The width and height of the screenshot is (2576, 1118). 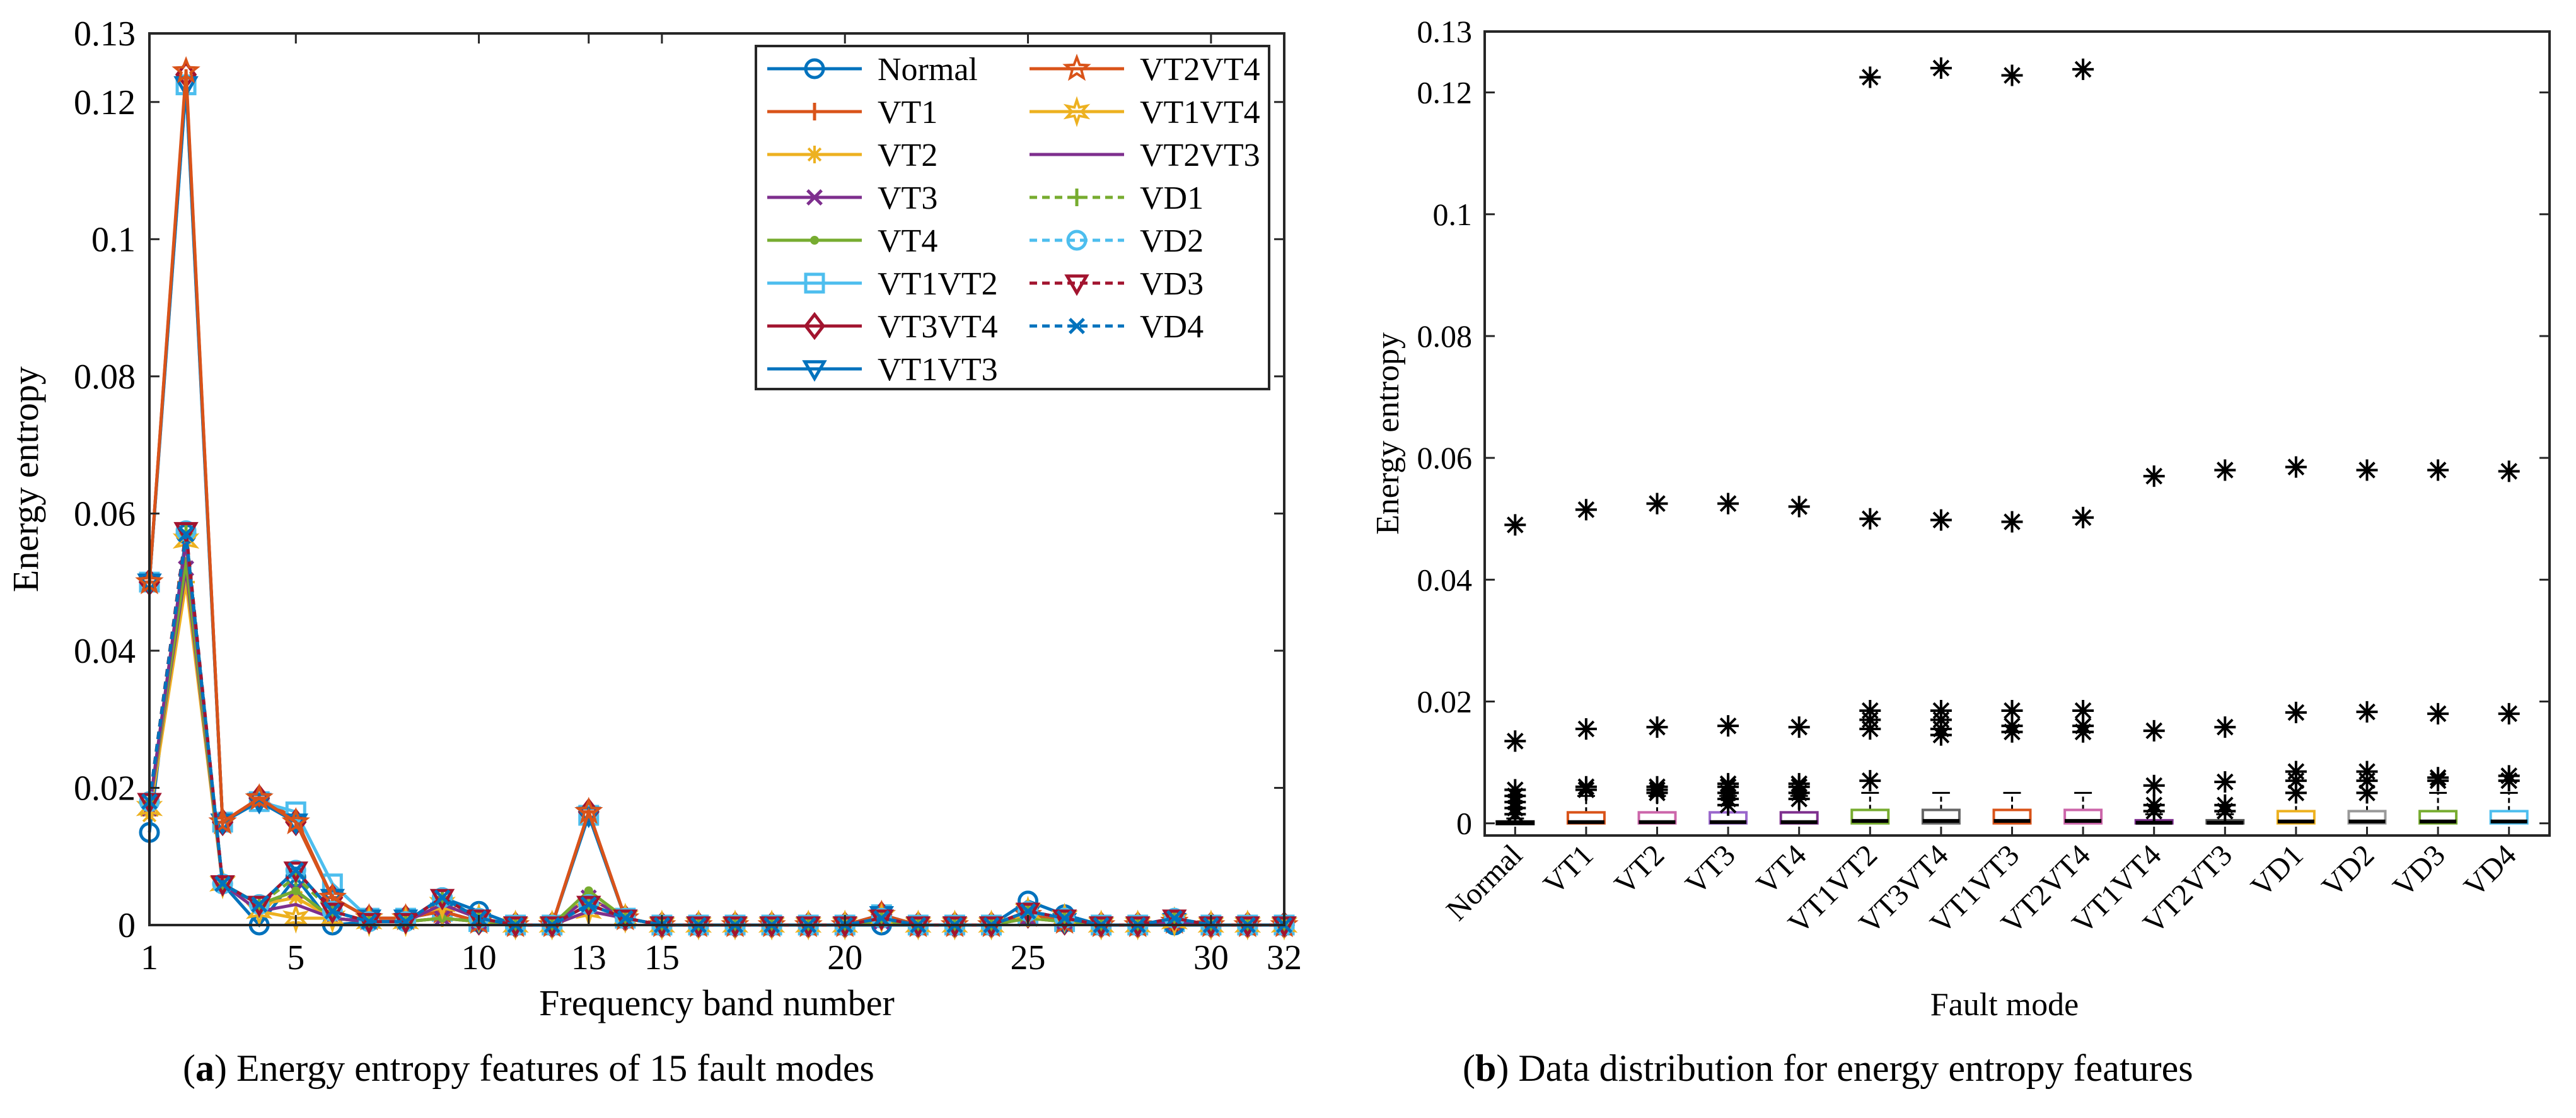 I want to click on x-tick-label: 15, so click(x=662, y=957).